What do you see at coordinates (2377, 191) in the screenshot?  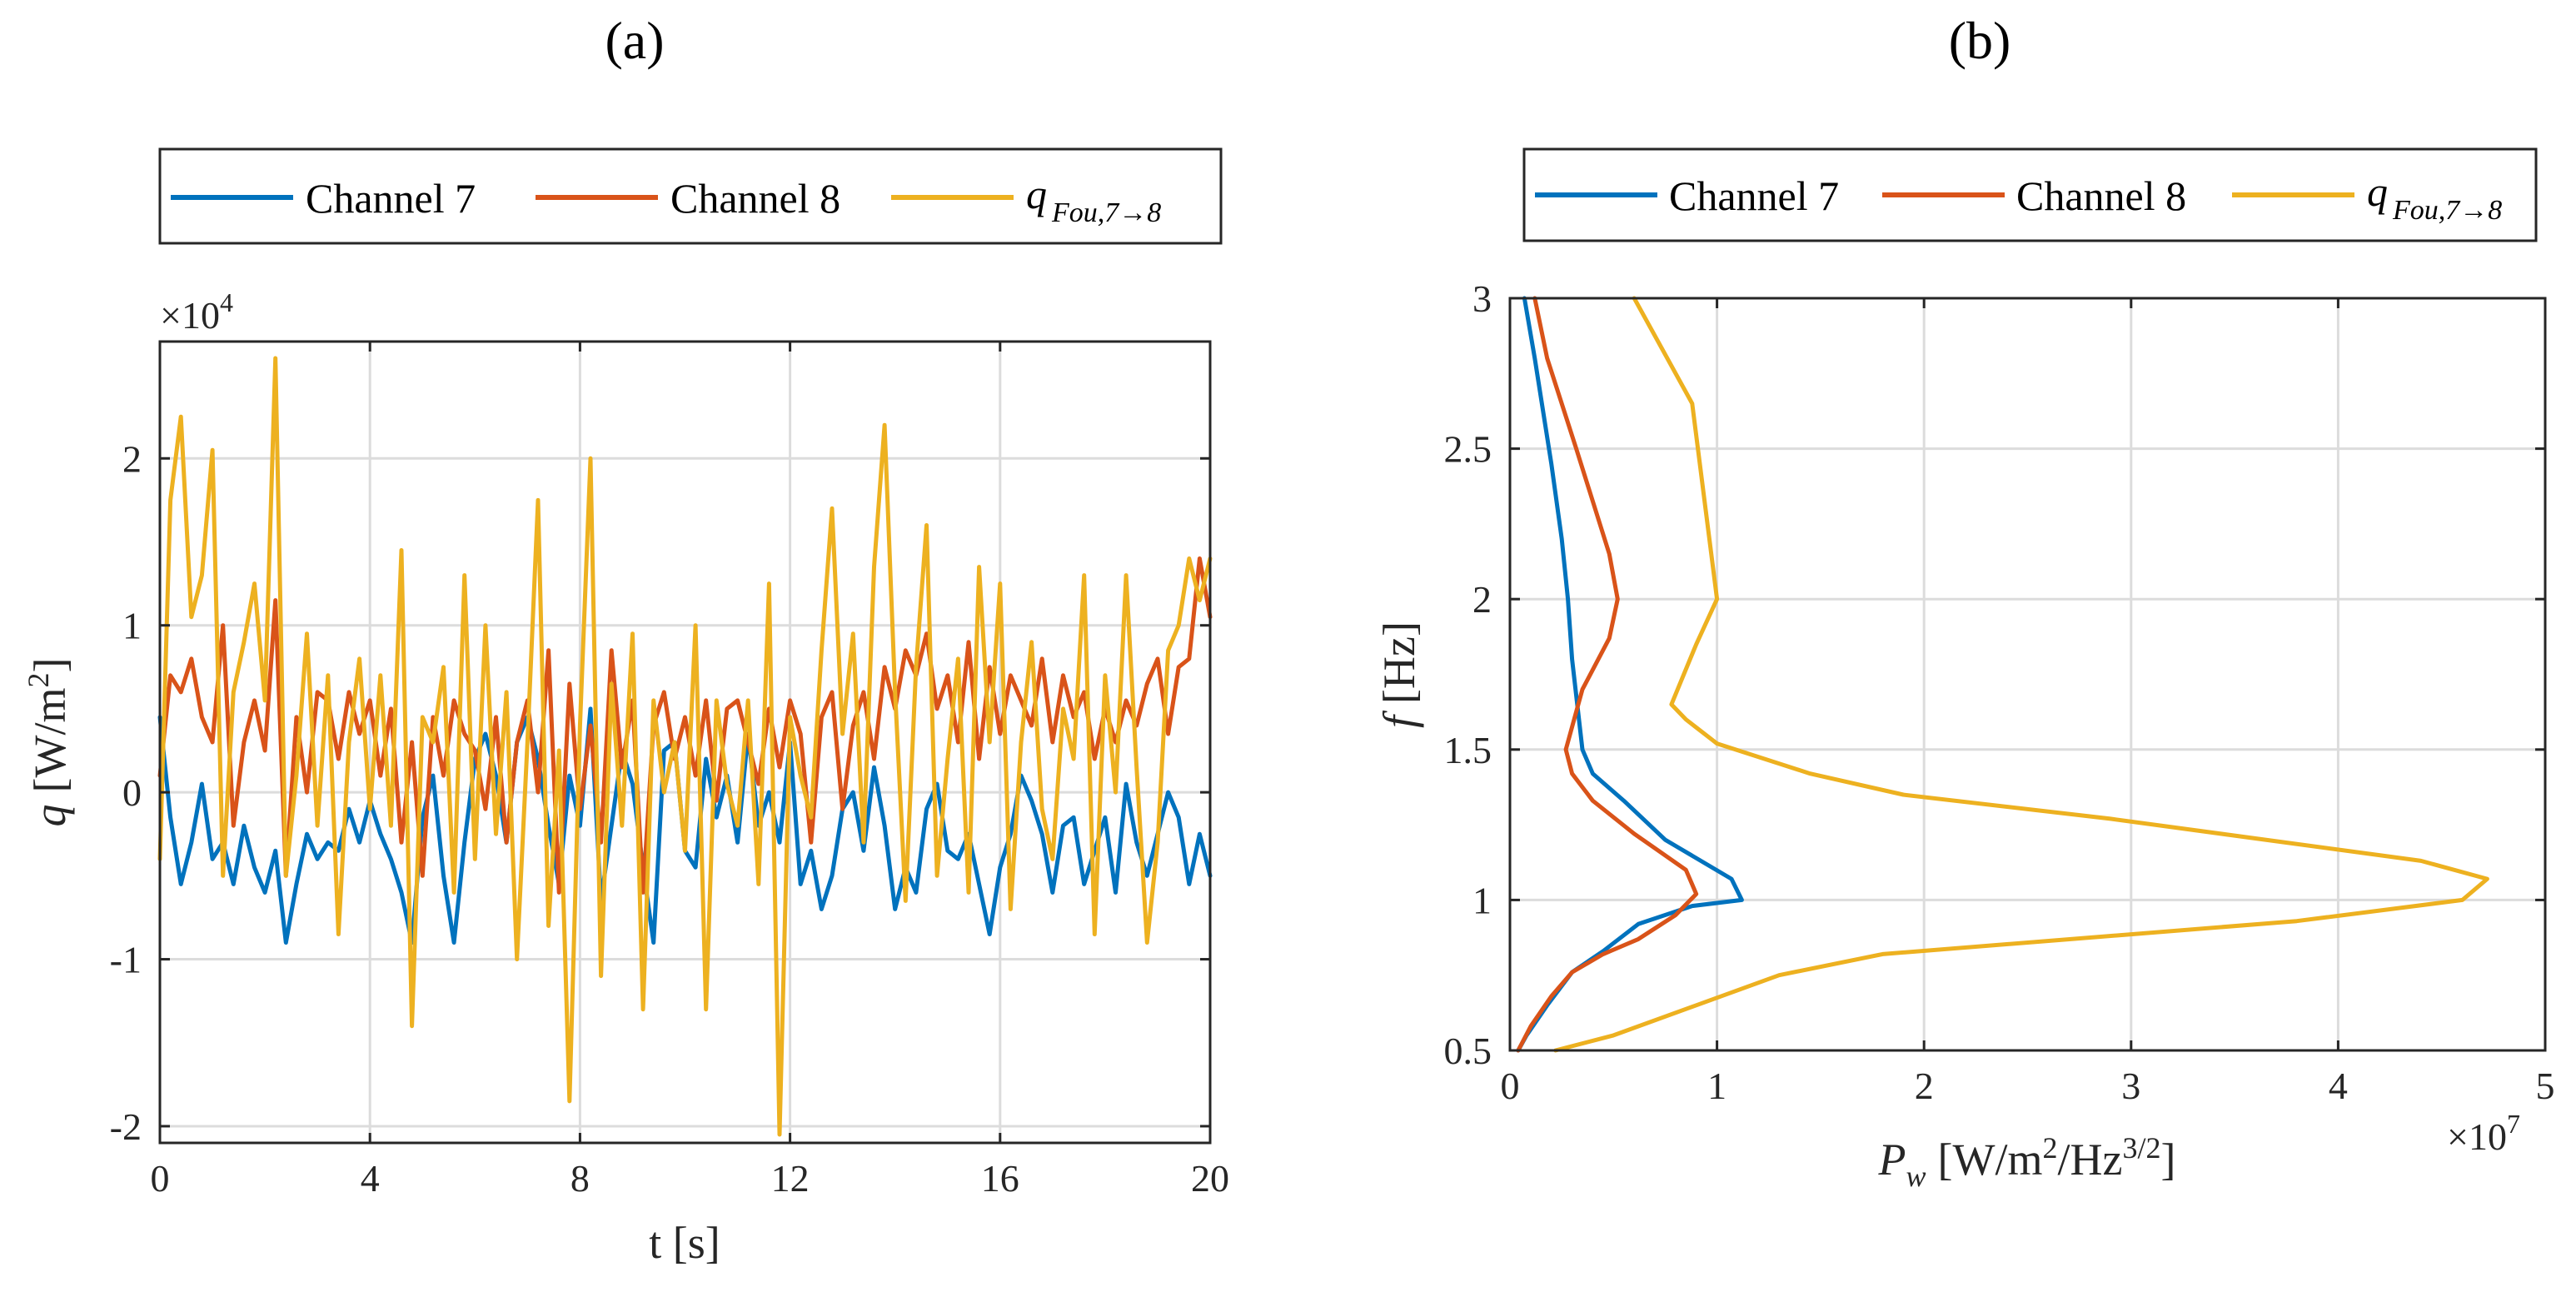 I see `legend-b-q: q` at bounding box center [2377, 191].